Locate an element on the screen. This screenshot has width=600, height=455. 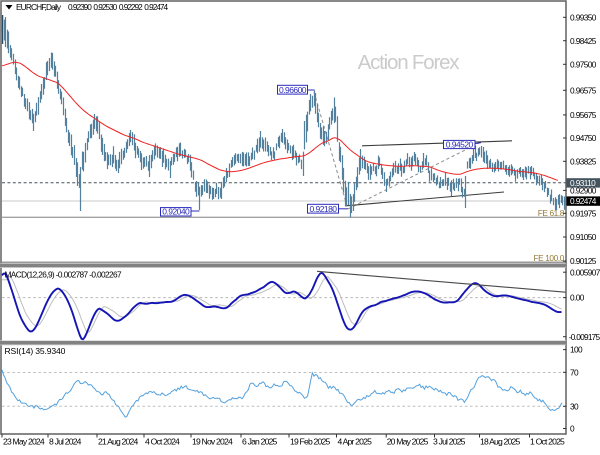
svg-text: EURCHF,Daily is located at coordinates (39, 7).